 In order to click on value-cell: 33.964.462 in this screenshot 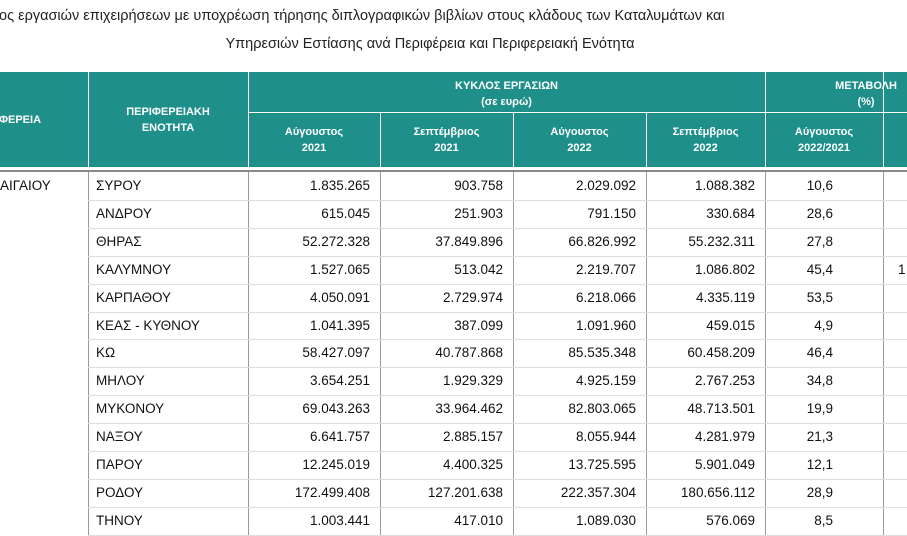, I will do `click(469, 409)`.